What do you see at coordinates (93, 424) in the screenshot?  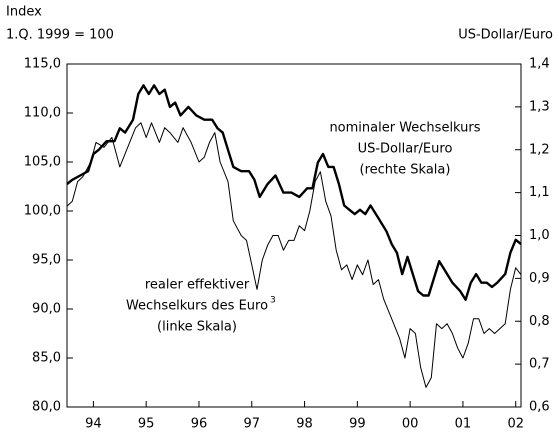 I see `x-tick-label: 94` at bounding box center [93, 424].